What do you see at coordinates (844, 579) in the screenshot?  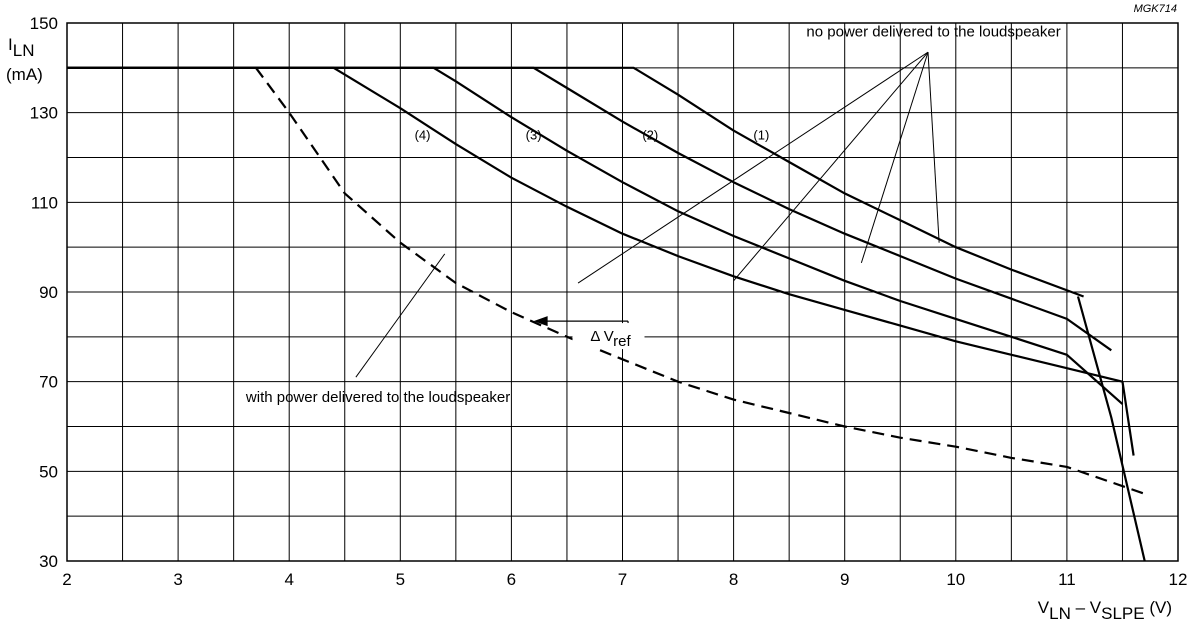 I see `x-tick-label: 9` at bounding box center [844, 579].